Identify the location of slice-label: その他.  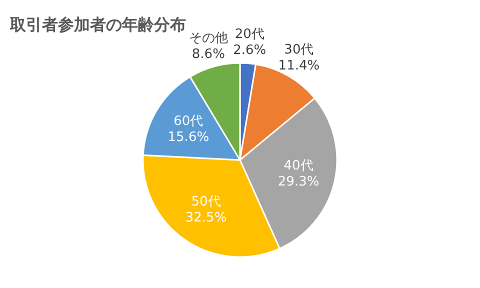
(208, 38).